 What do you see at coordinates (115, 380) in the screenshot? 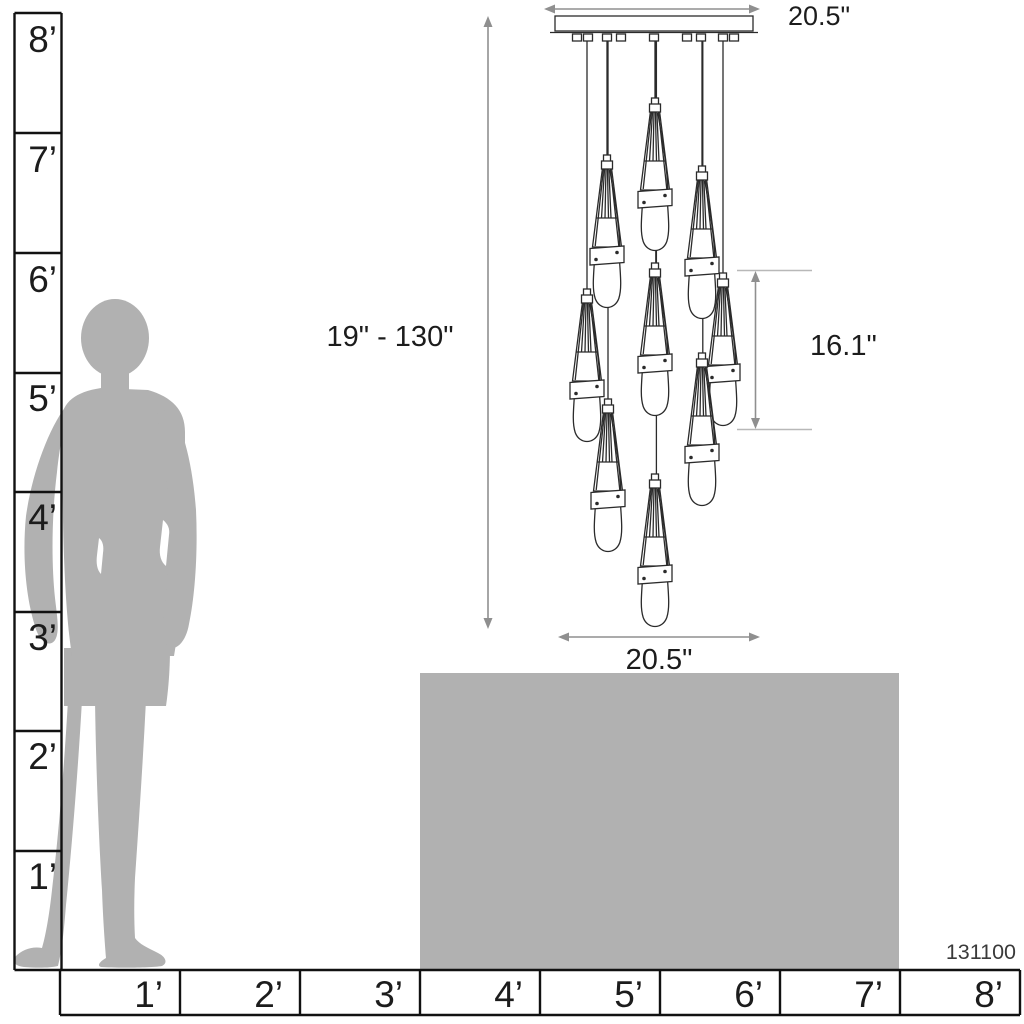
I see `silhouette-neck` at bounding box center [115, 380].